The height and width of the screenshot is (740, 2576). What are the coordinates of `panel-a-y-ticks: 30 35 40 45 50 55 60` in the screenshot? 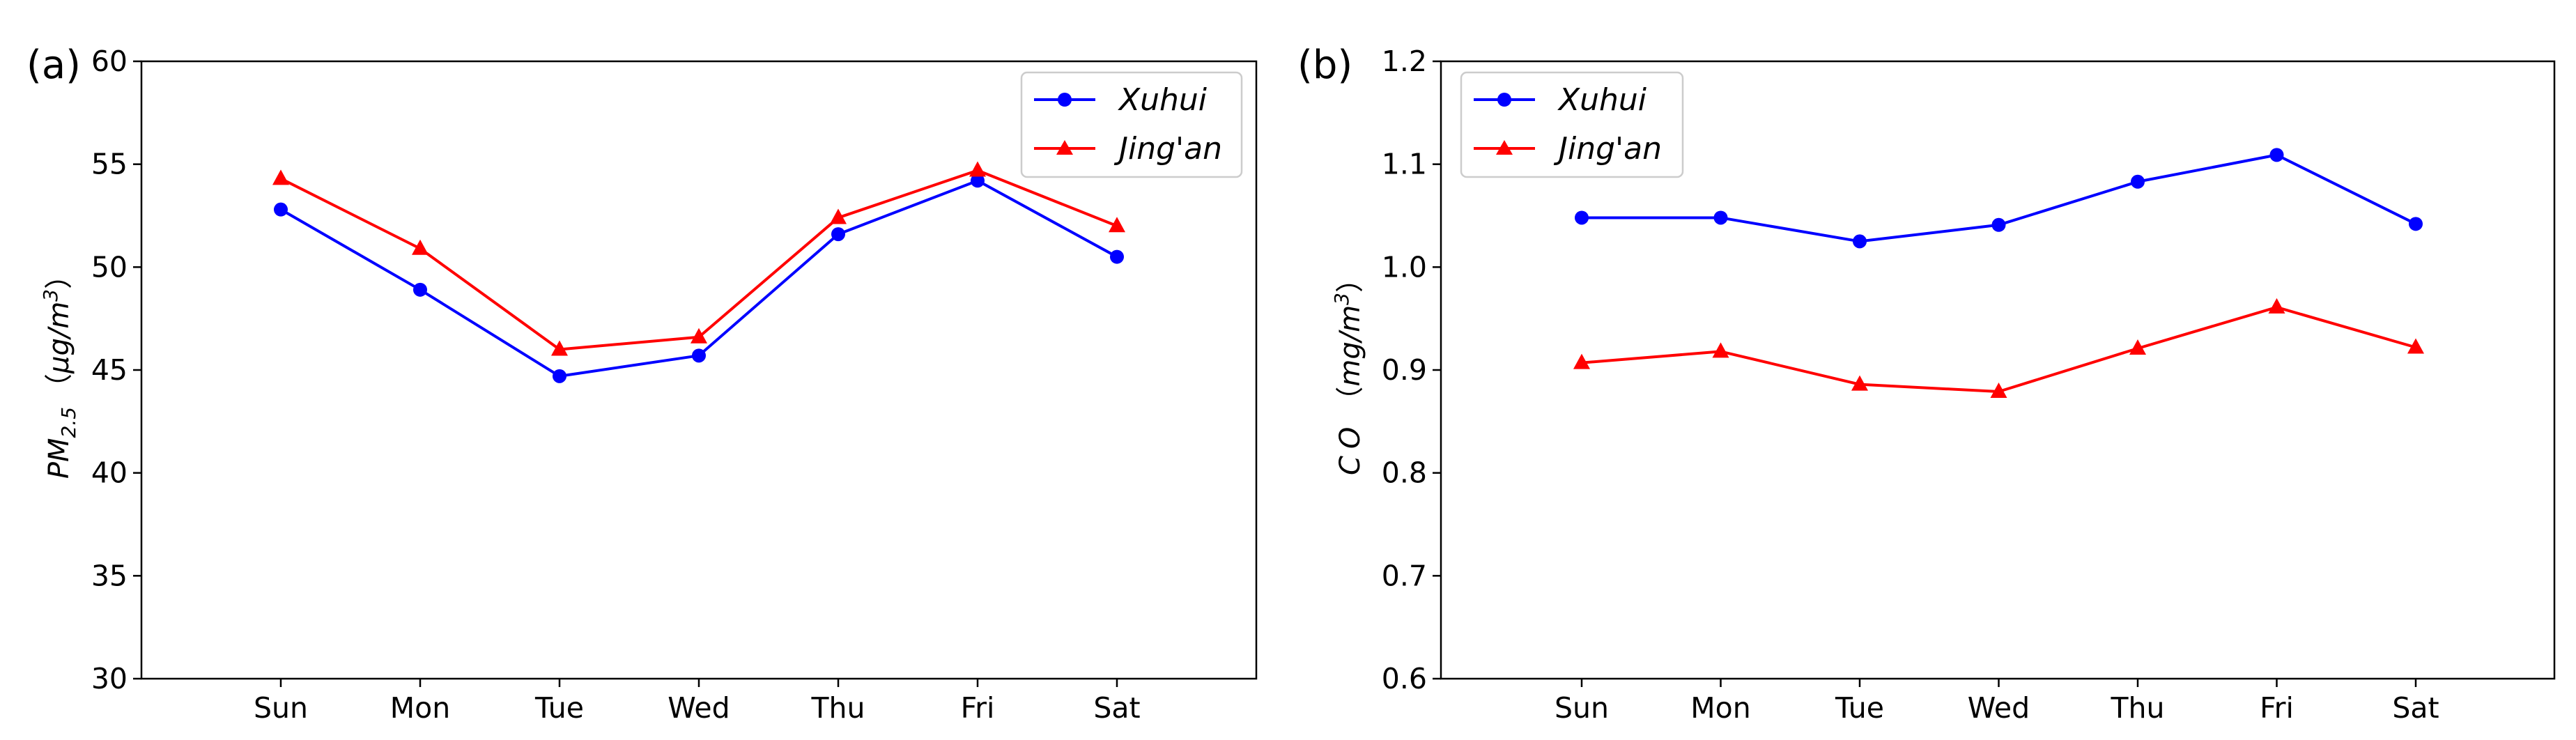 It's located at (116, 370).